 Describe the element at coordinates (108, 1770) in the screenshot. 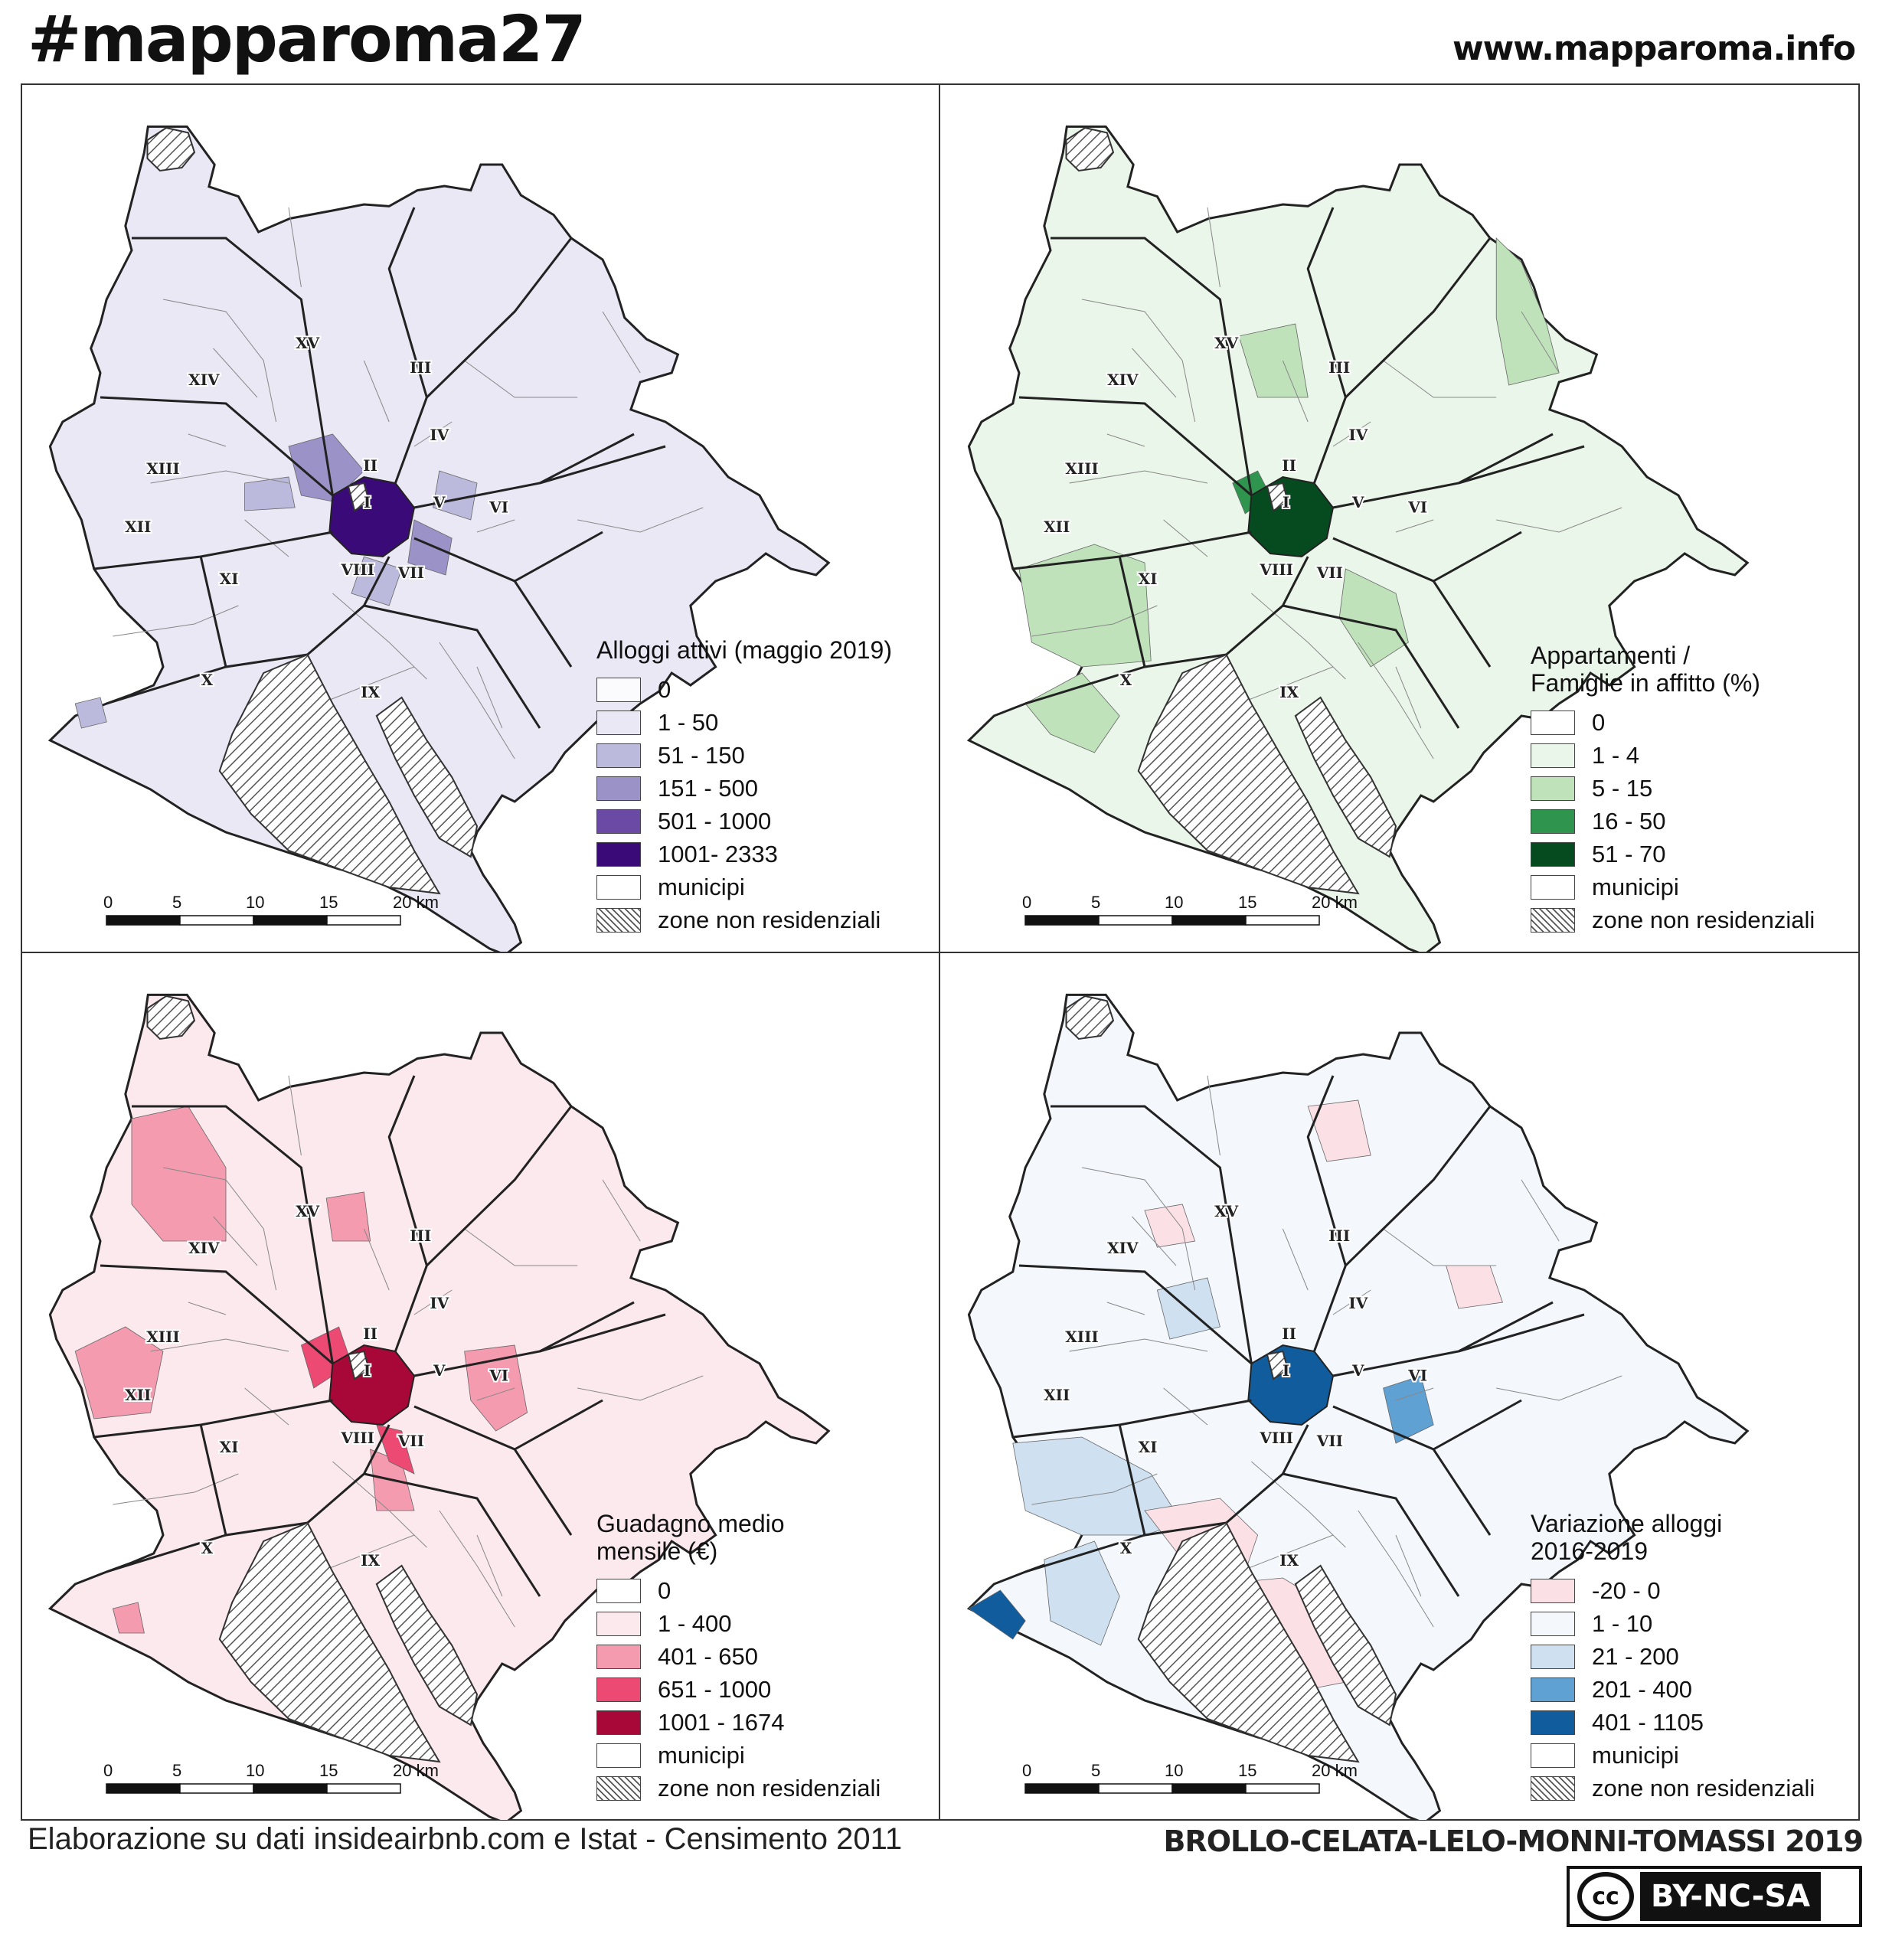

I see `scale-label: 0` at that location.